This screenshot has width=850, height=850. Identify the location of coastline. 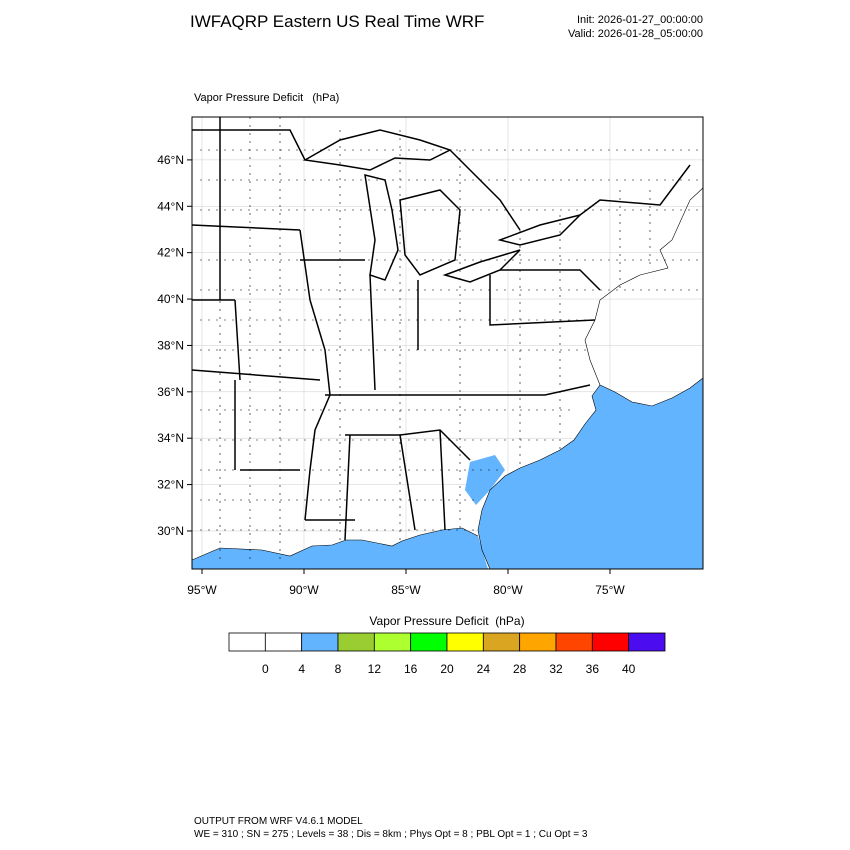
(447, 473).